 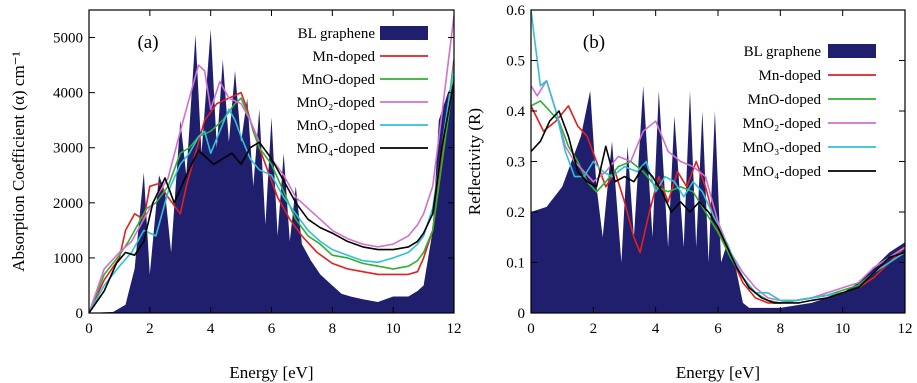 I want to click on y-axis-label: Absorption Coefficient (α) cm⁻¹, so click(x=18, y=161).